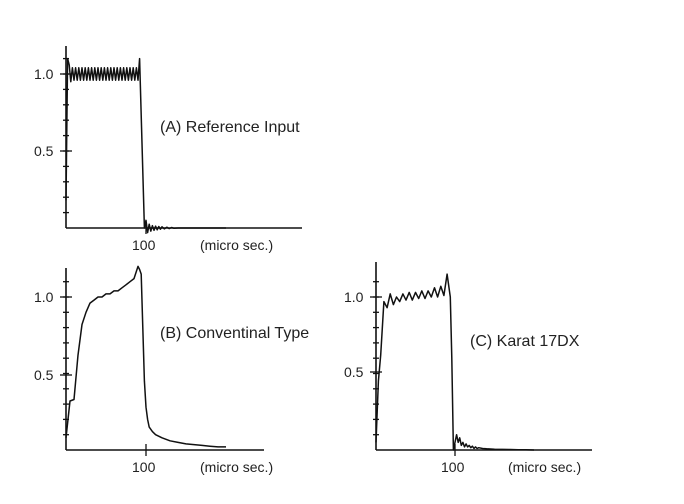  What do you see at coordinates (236, 467) in the screenshot?
I see `panel-b-x-unit: (micro sec.)` at bounding box center [236, 467].